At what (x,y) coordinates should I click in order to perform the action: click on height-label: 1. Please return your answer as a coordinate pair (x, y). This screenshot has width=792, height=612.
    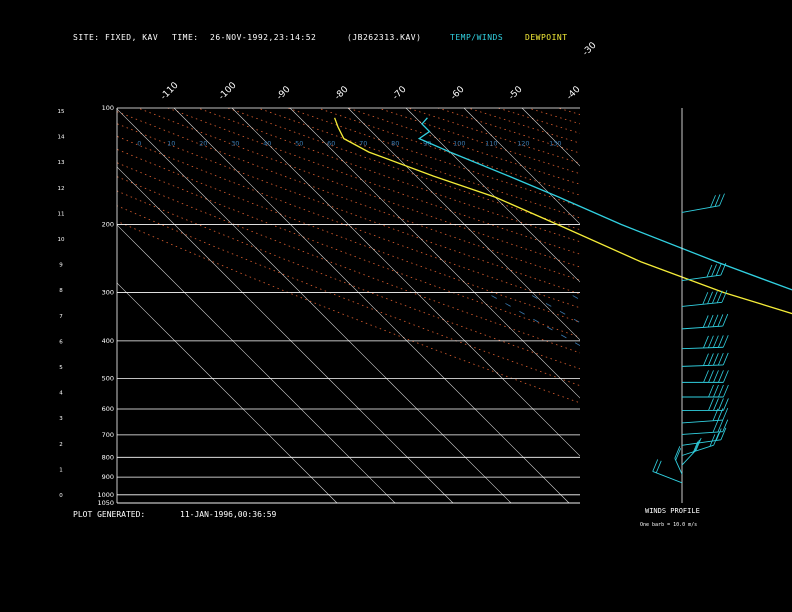
    Looking at the image, I should click on (61, 470).